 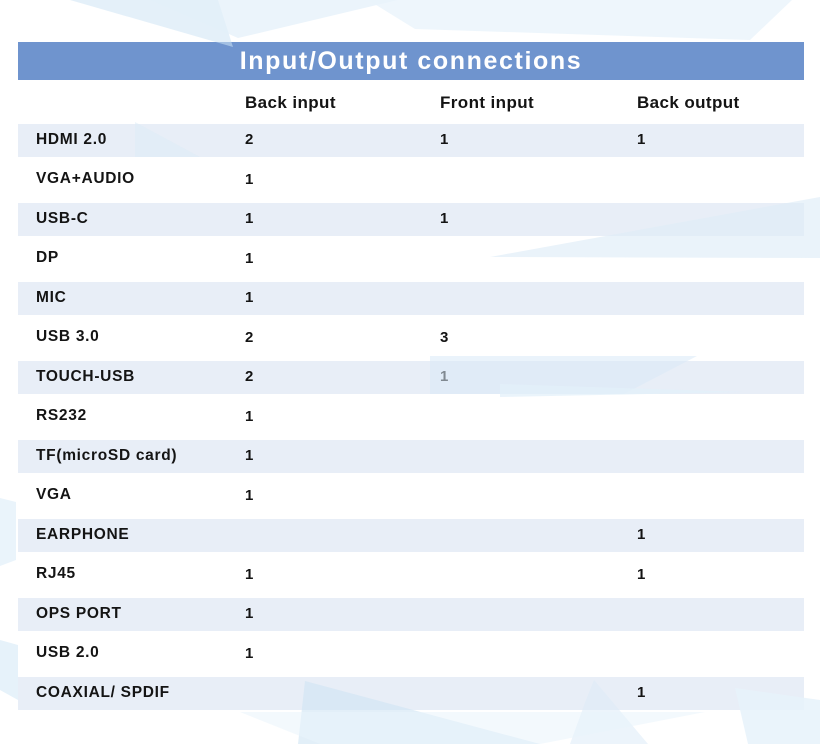 I want to click on table-row: MIC 1, so click(x=411, y=298).